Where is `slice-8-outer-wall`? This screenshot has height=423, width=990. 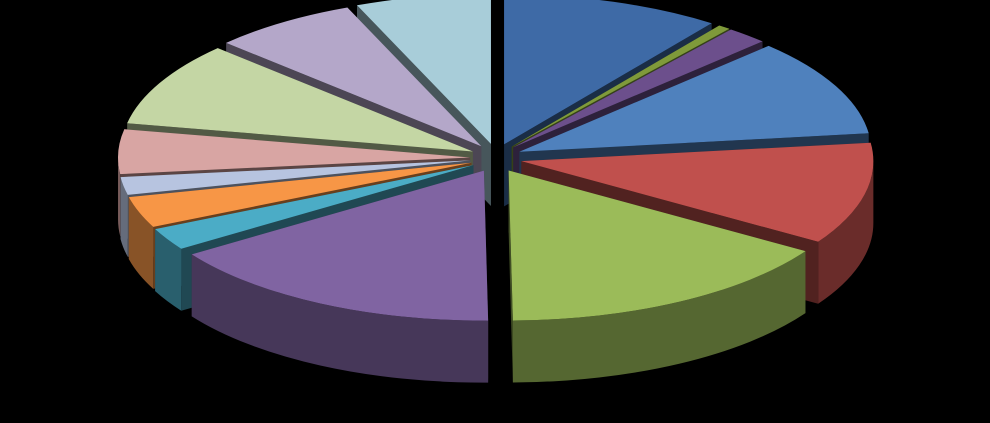 slice-8-outer-wall is located at coordinates (168, 270).